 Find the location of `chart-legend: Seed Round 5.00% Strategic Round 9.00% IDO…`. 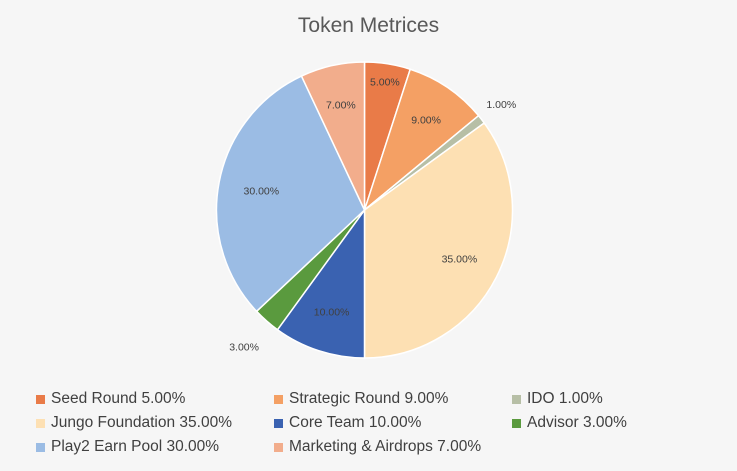

chart-legend: Seed Round 5.00% Strategic Round 9.00% IDO… is located at coordinates (381, 423).